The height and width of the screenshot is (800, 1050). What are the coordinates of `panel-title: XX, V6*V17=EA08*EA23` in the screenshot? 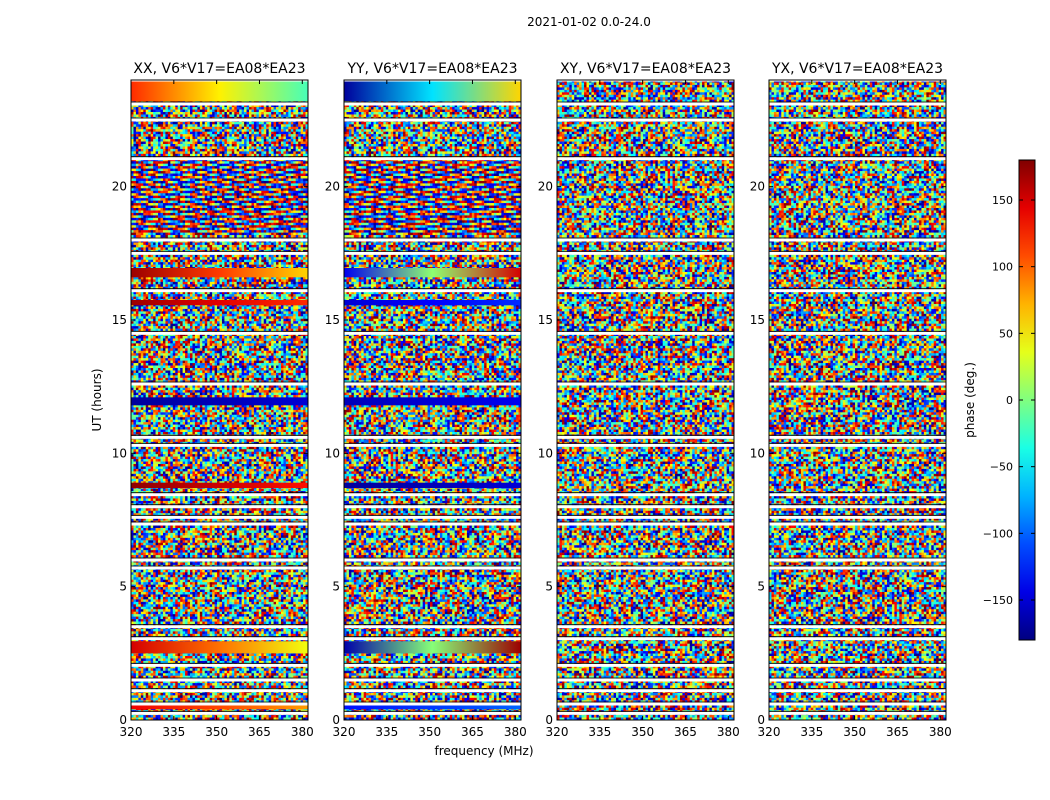 It's located at (219, 69).